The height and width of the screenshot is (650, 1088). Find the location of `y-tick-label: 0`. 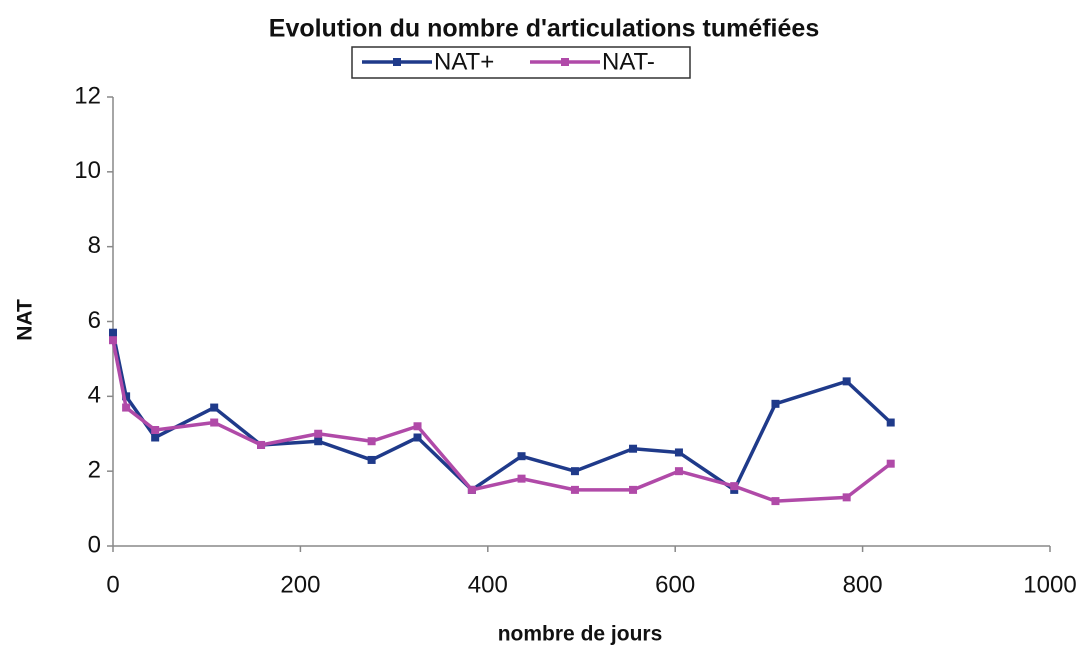

y-tick-label: 0 is located at coordinates (94, 544).